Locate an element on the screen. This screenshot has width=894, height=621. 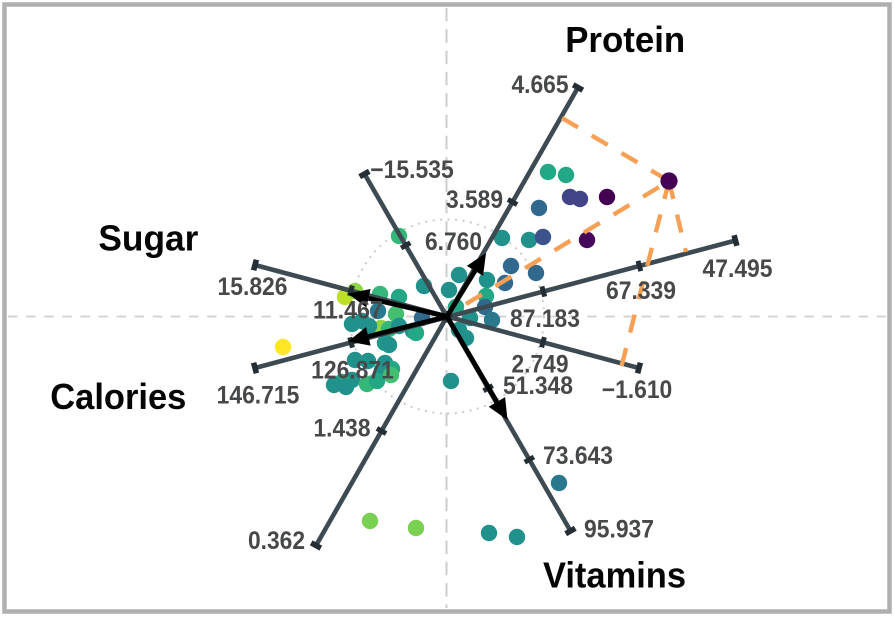
svg-text: Protein is located at coordinates (625, 39).